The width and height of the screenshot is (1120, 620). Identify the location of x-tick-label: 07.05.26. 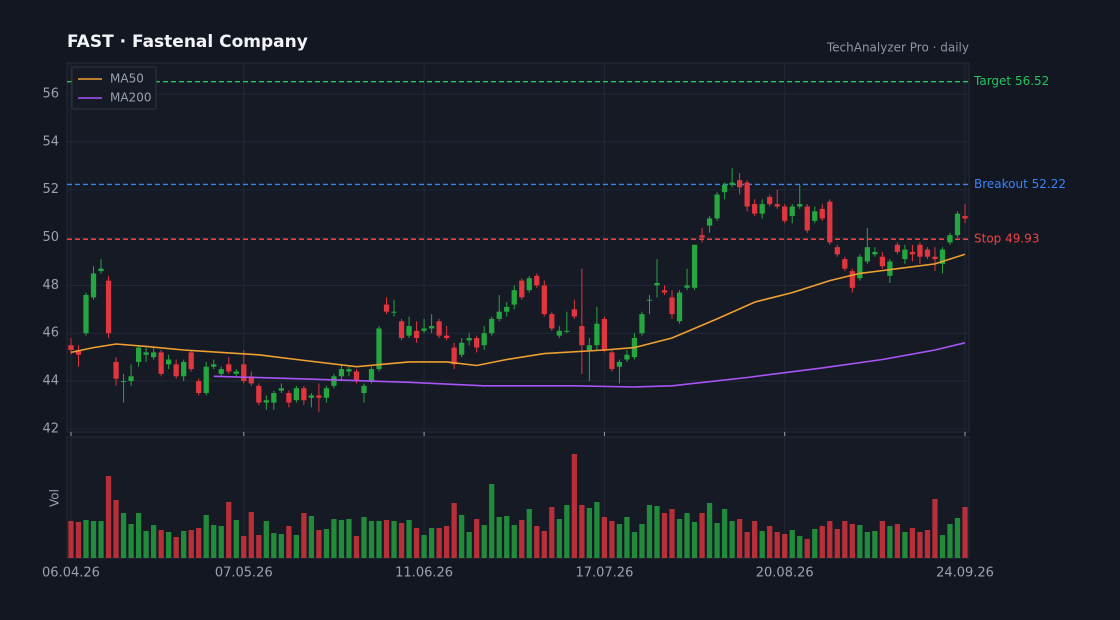
(244, 573).